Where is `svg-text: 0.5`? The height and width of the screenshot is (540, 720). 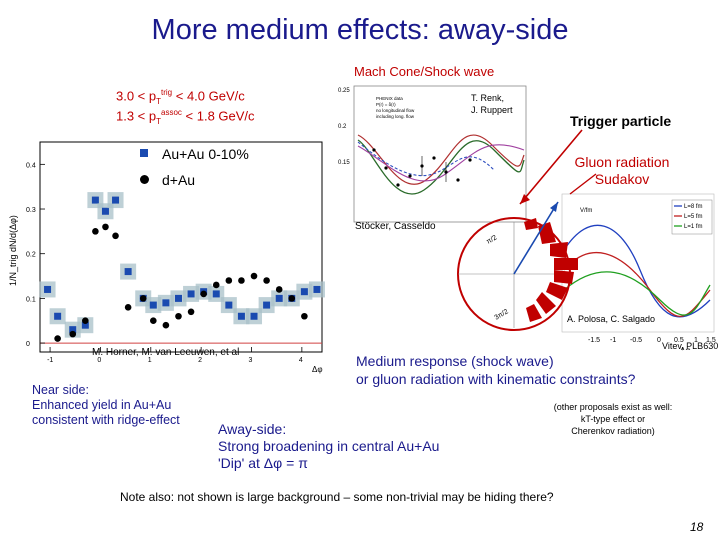
svg-text: 0.5 is located at coordinates (679, 340).